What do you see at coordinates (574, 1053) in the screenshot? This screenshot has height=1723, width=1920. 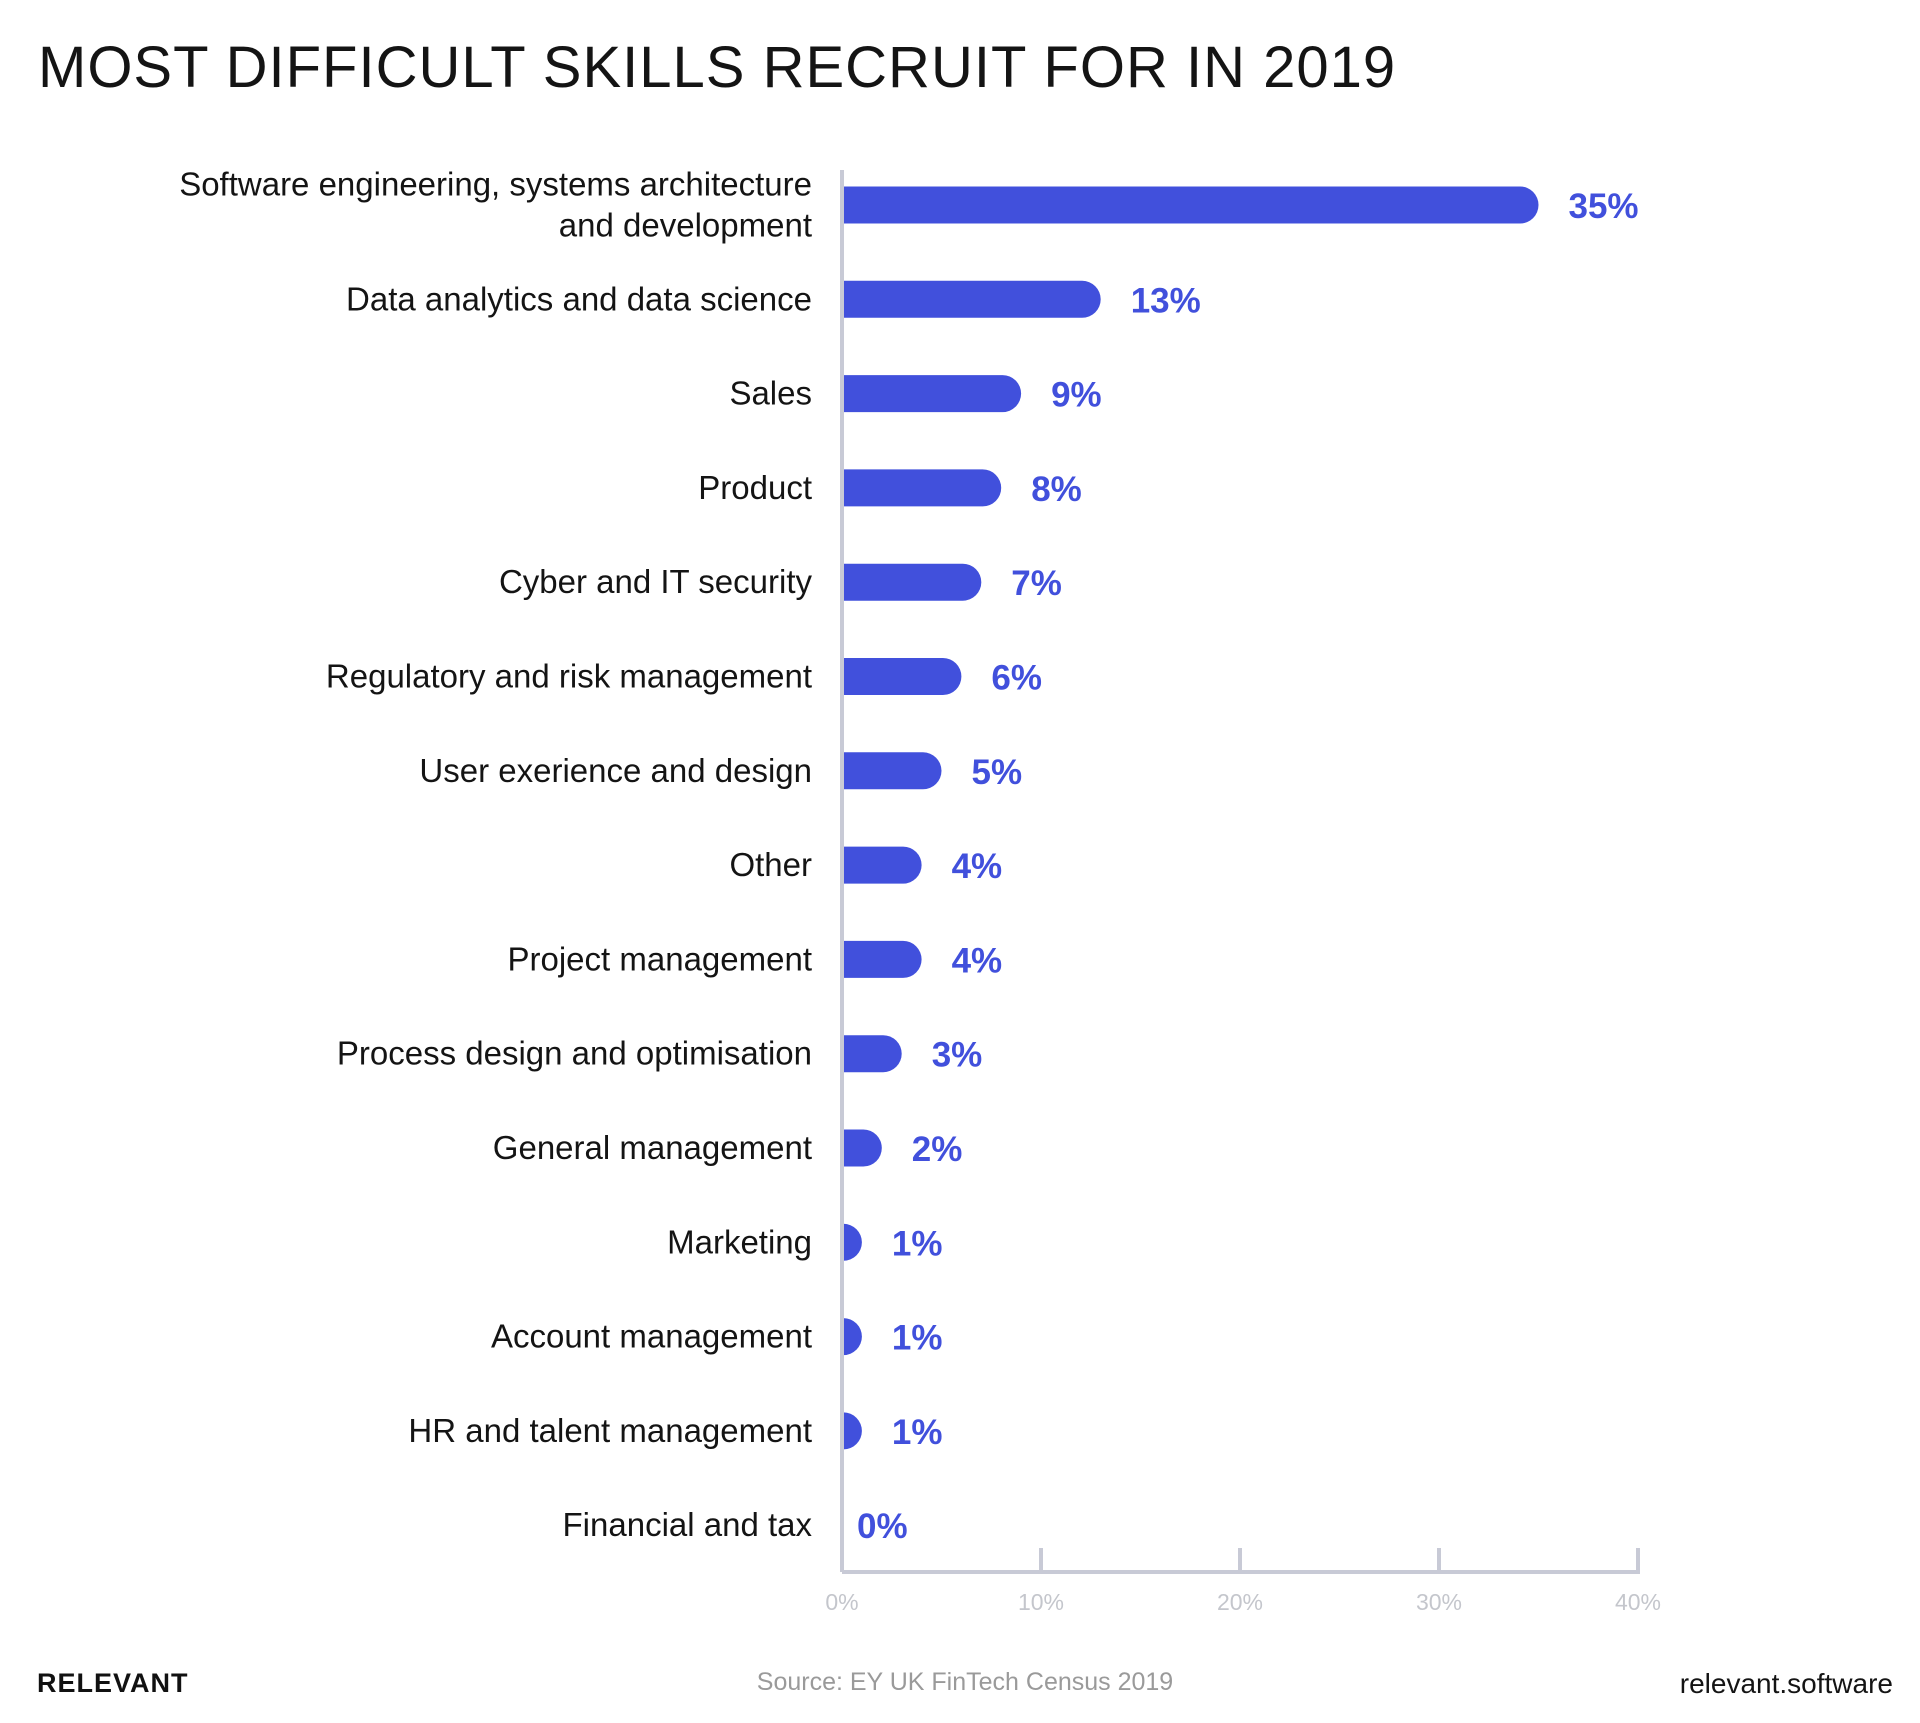 I see `category-label: Process design and optimisation` at bounding box center [574, 1053].